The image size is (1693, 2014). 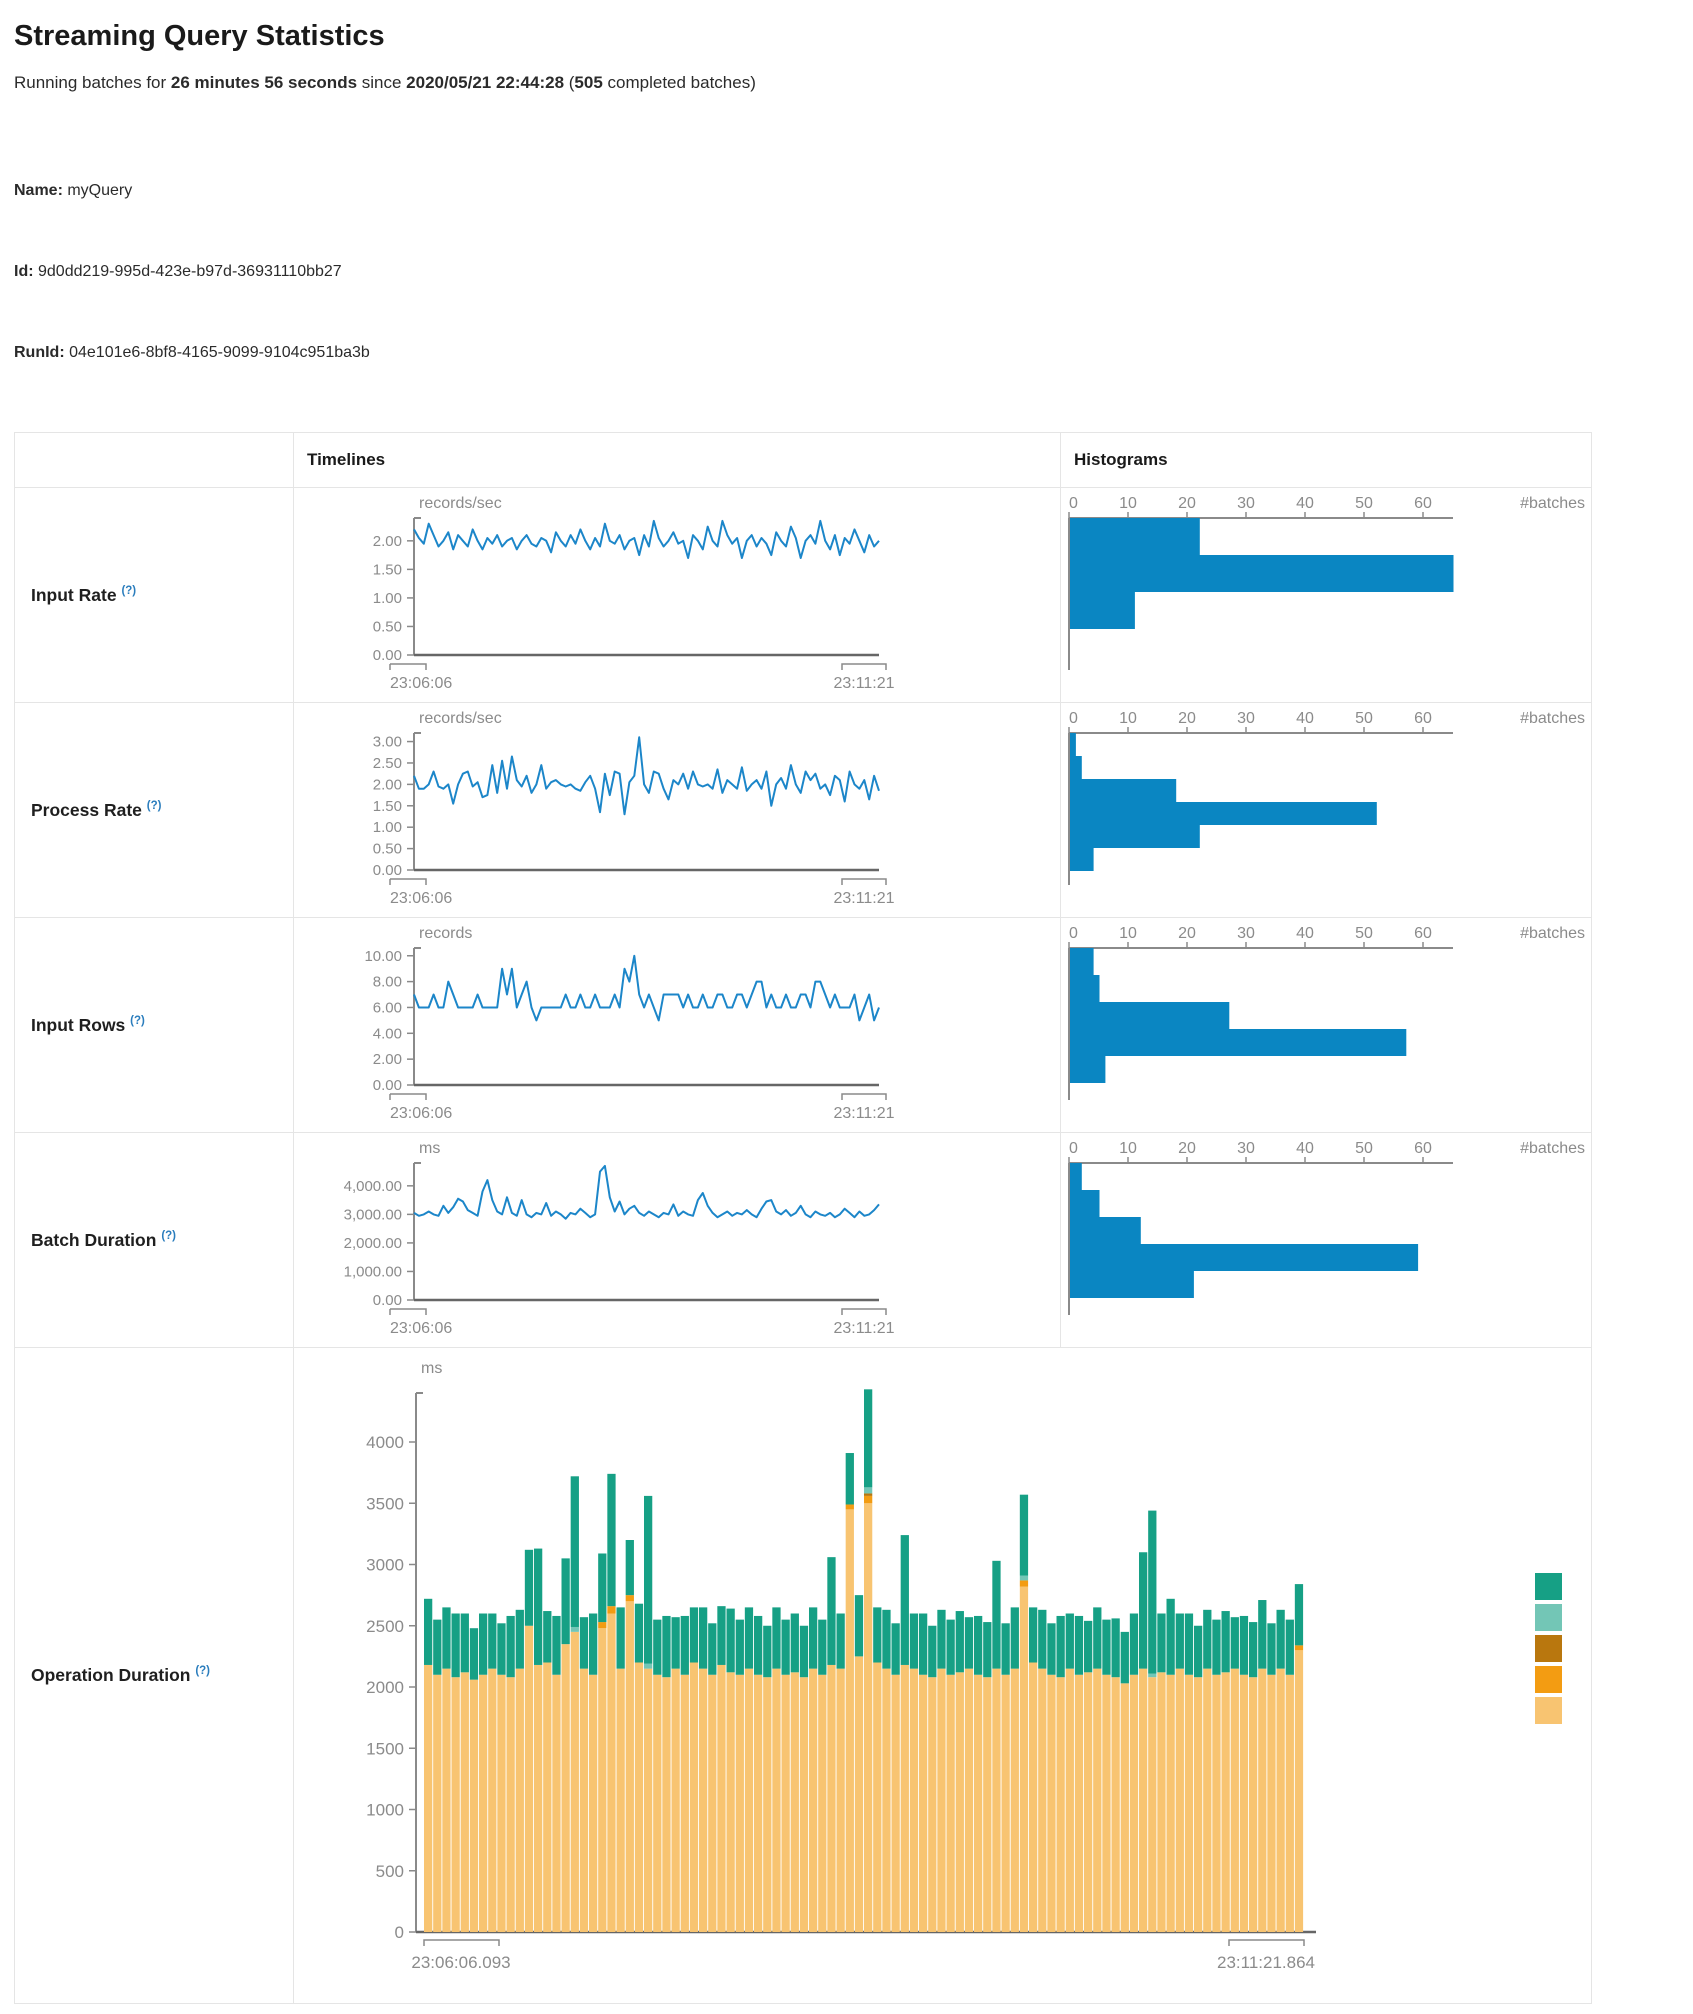 What do you see at coordinates (387, 982) in the screenshot?
I see `svg-text: 8.00` at bounding box center [387, 982].